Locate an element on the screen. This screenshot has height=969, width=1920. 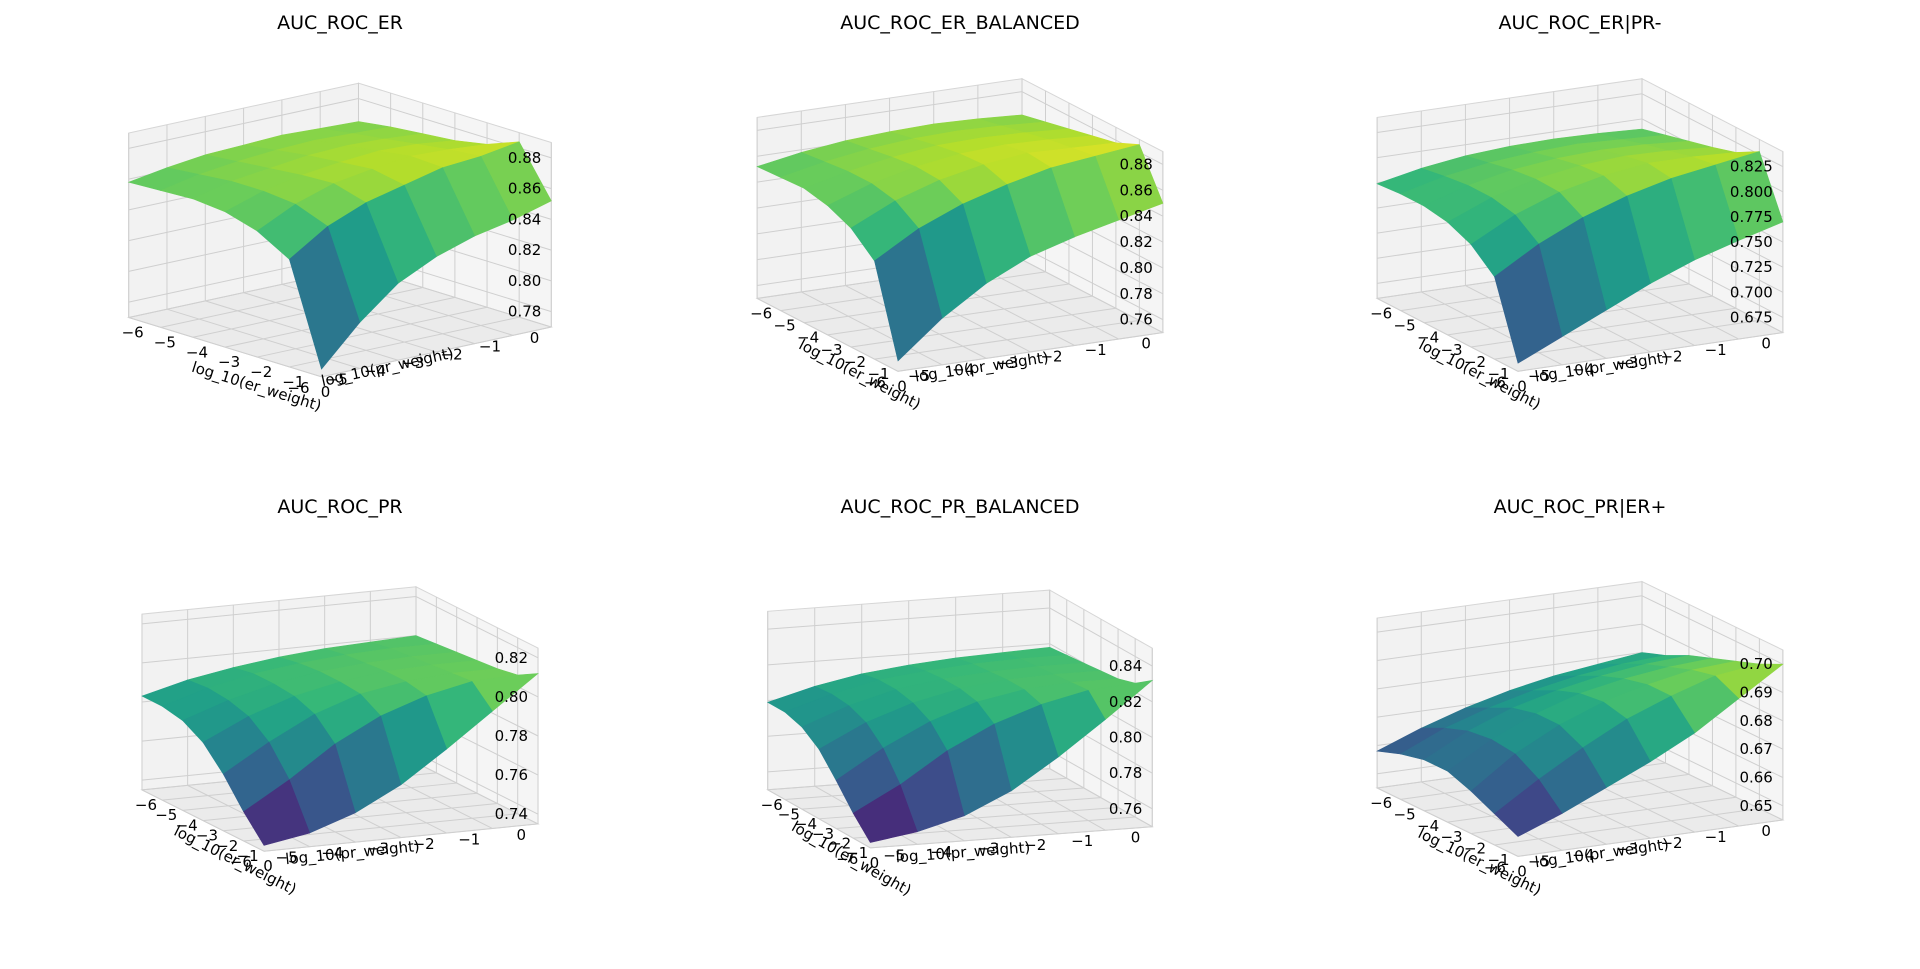
z-tick-label: 0.725 is located at coordinates (1751, 267).